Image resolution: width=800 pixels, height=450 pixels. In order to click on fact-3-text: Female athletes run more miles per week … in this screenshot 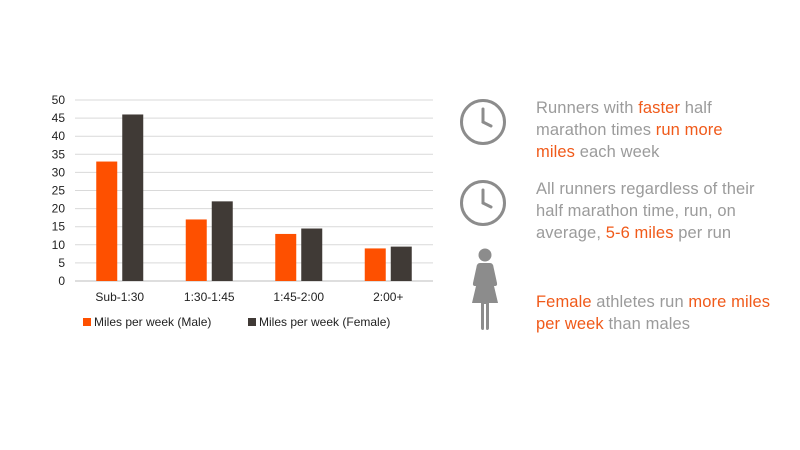, I will do `click(653, 313)`.